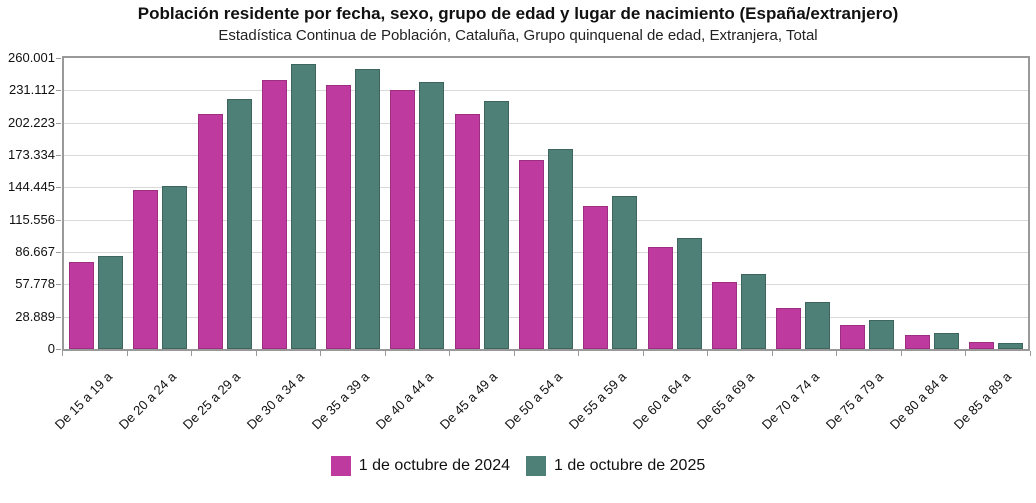 This screenshot has height=503, width=1036. Describe the element at coordinates (726, 401) in the screenshot. I see `x-axis-label: De 65 a 69 a` at that location.